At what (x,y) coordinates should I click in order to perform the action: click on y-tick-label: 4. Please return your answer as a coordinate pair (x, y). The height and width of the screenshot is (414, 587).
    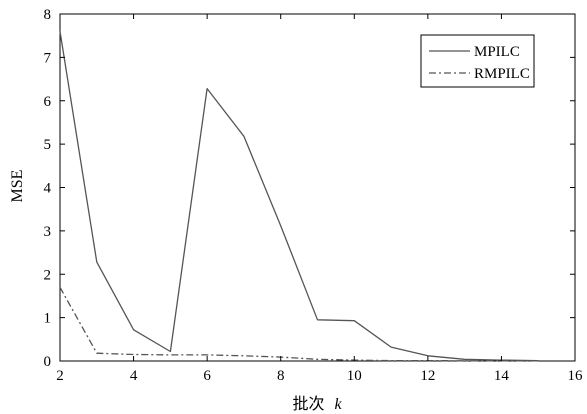
    Looking at the image, I should click on (48, 189).